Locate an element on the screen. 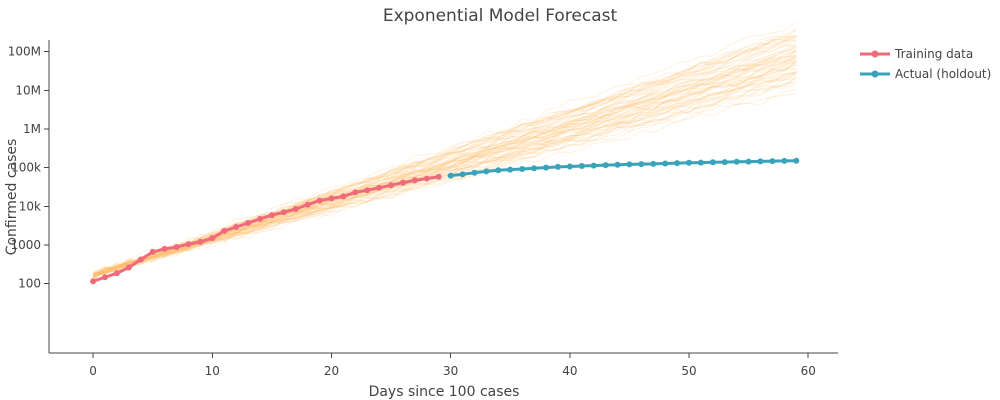 The height and width of the screenshot is (400, 1000). legend-label-training-data: Training data is located at coordinates (933, 54).